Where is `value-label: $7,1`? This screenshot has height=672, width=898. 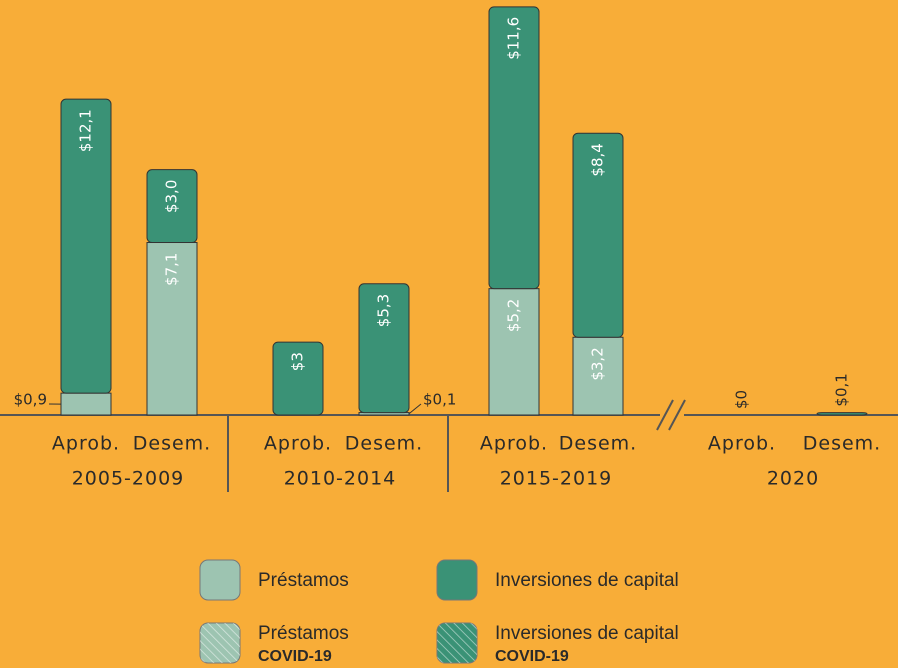 value-label: $7,1 is located at coordinates (172, 269).